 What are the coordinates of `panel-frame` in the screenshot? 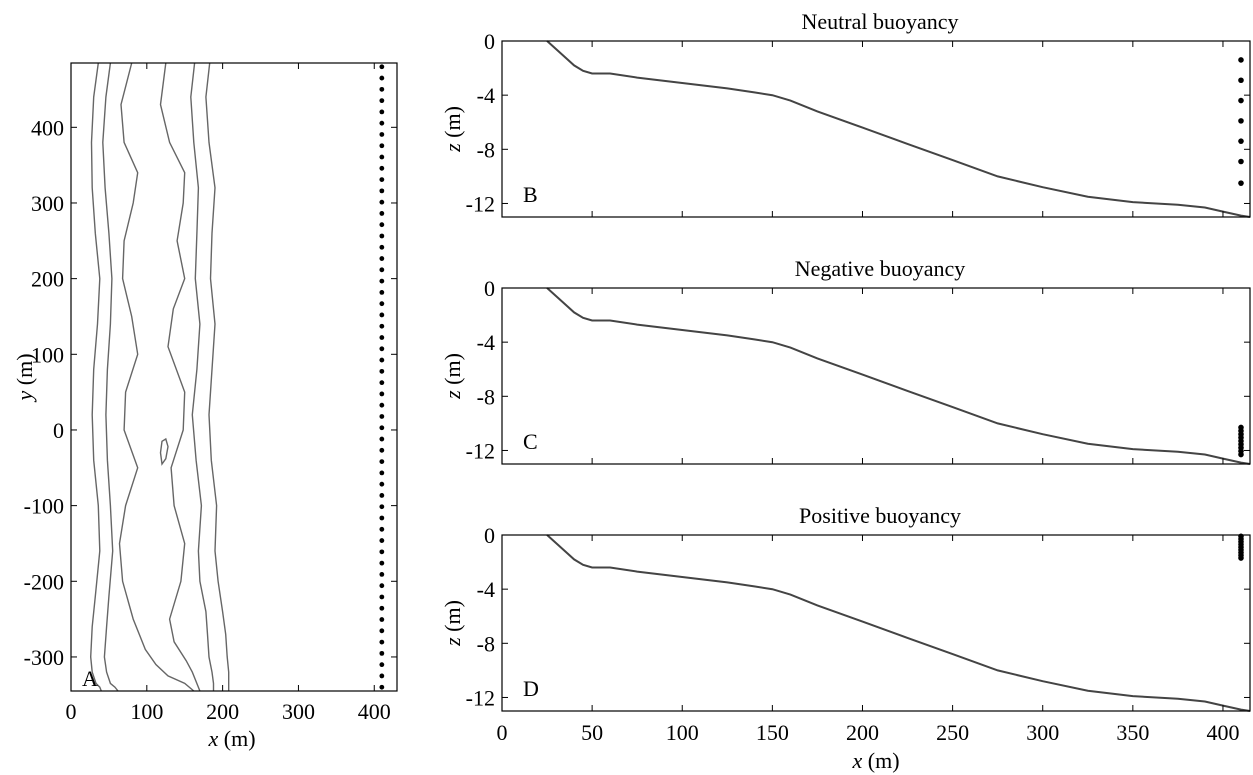 It's located at (876, 376).